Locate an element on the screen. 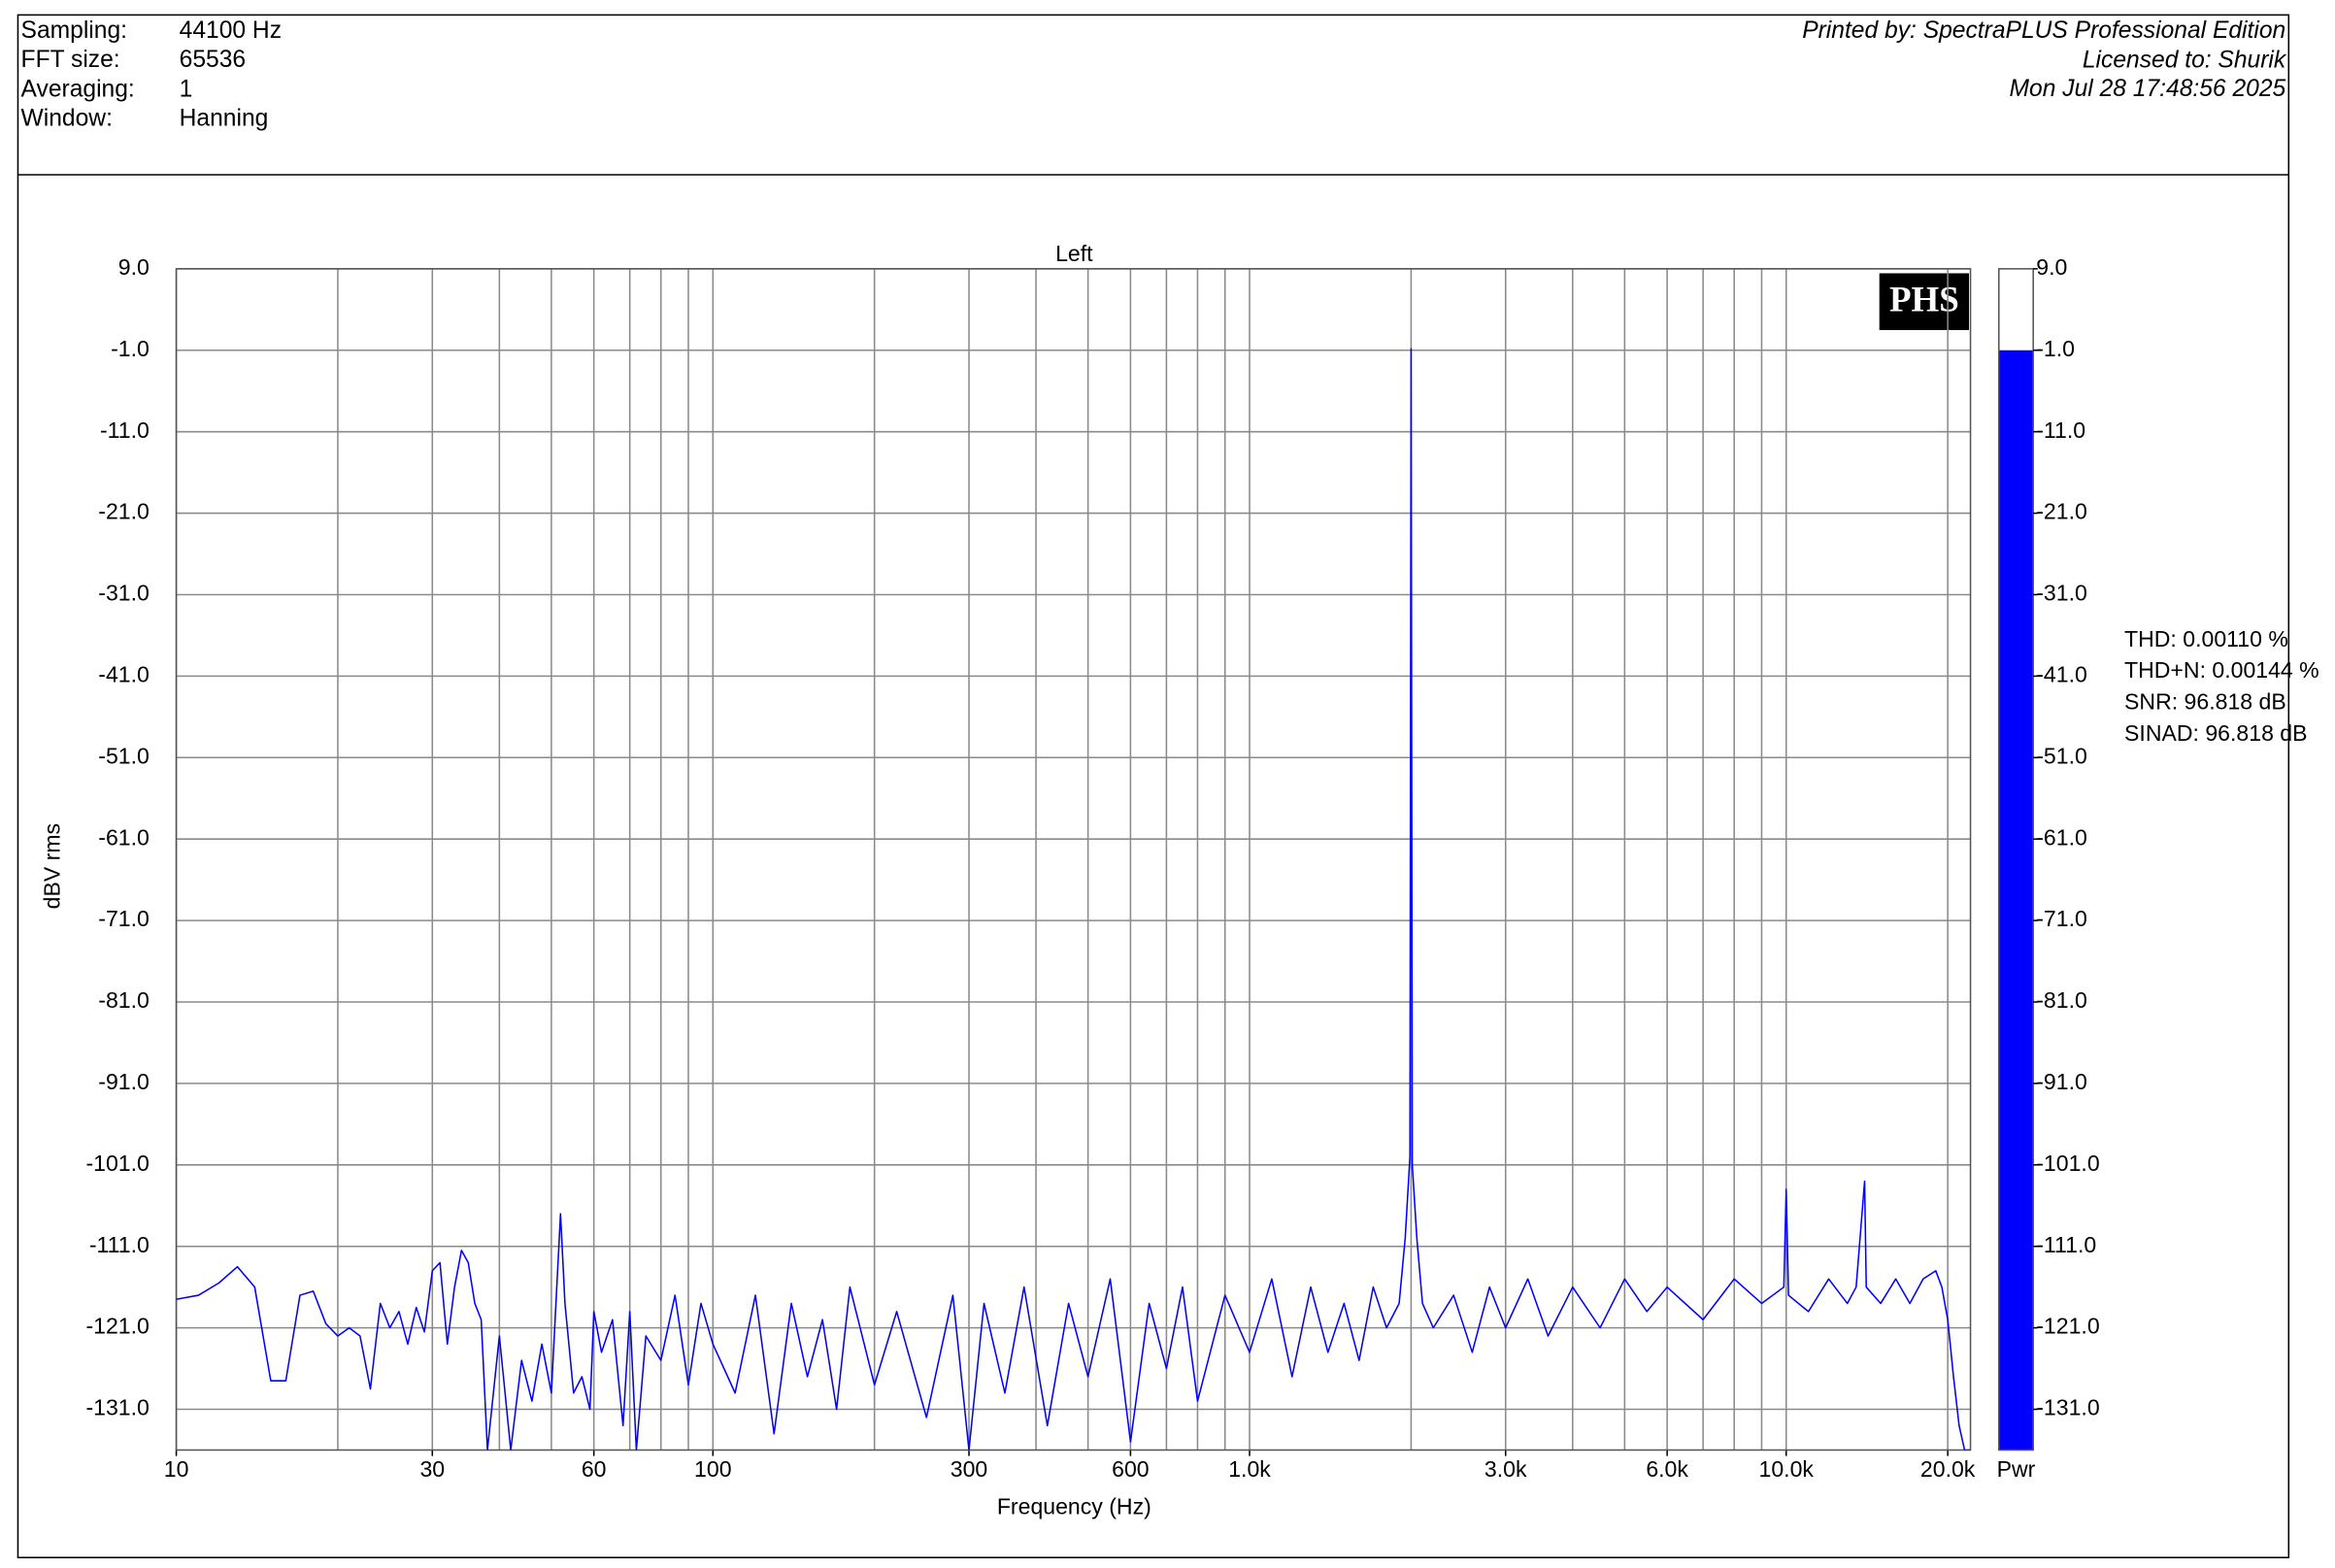 This screenshot has height=1568, width=2335. x-tick-label: 300 is located at coordinates (969, 1469).